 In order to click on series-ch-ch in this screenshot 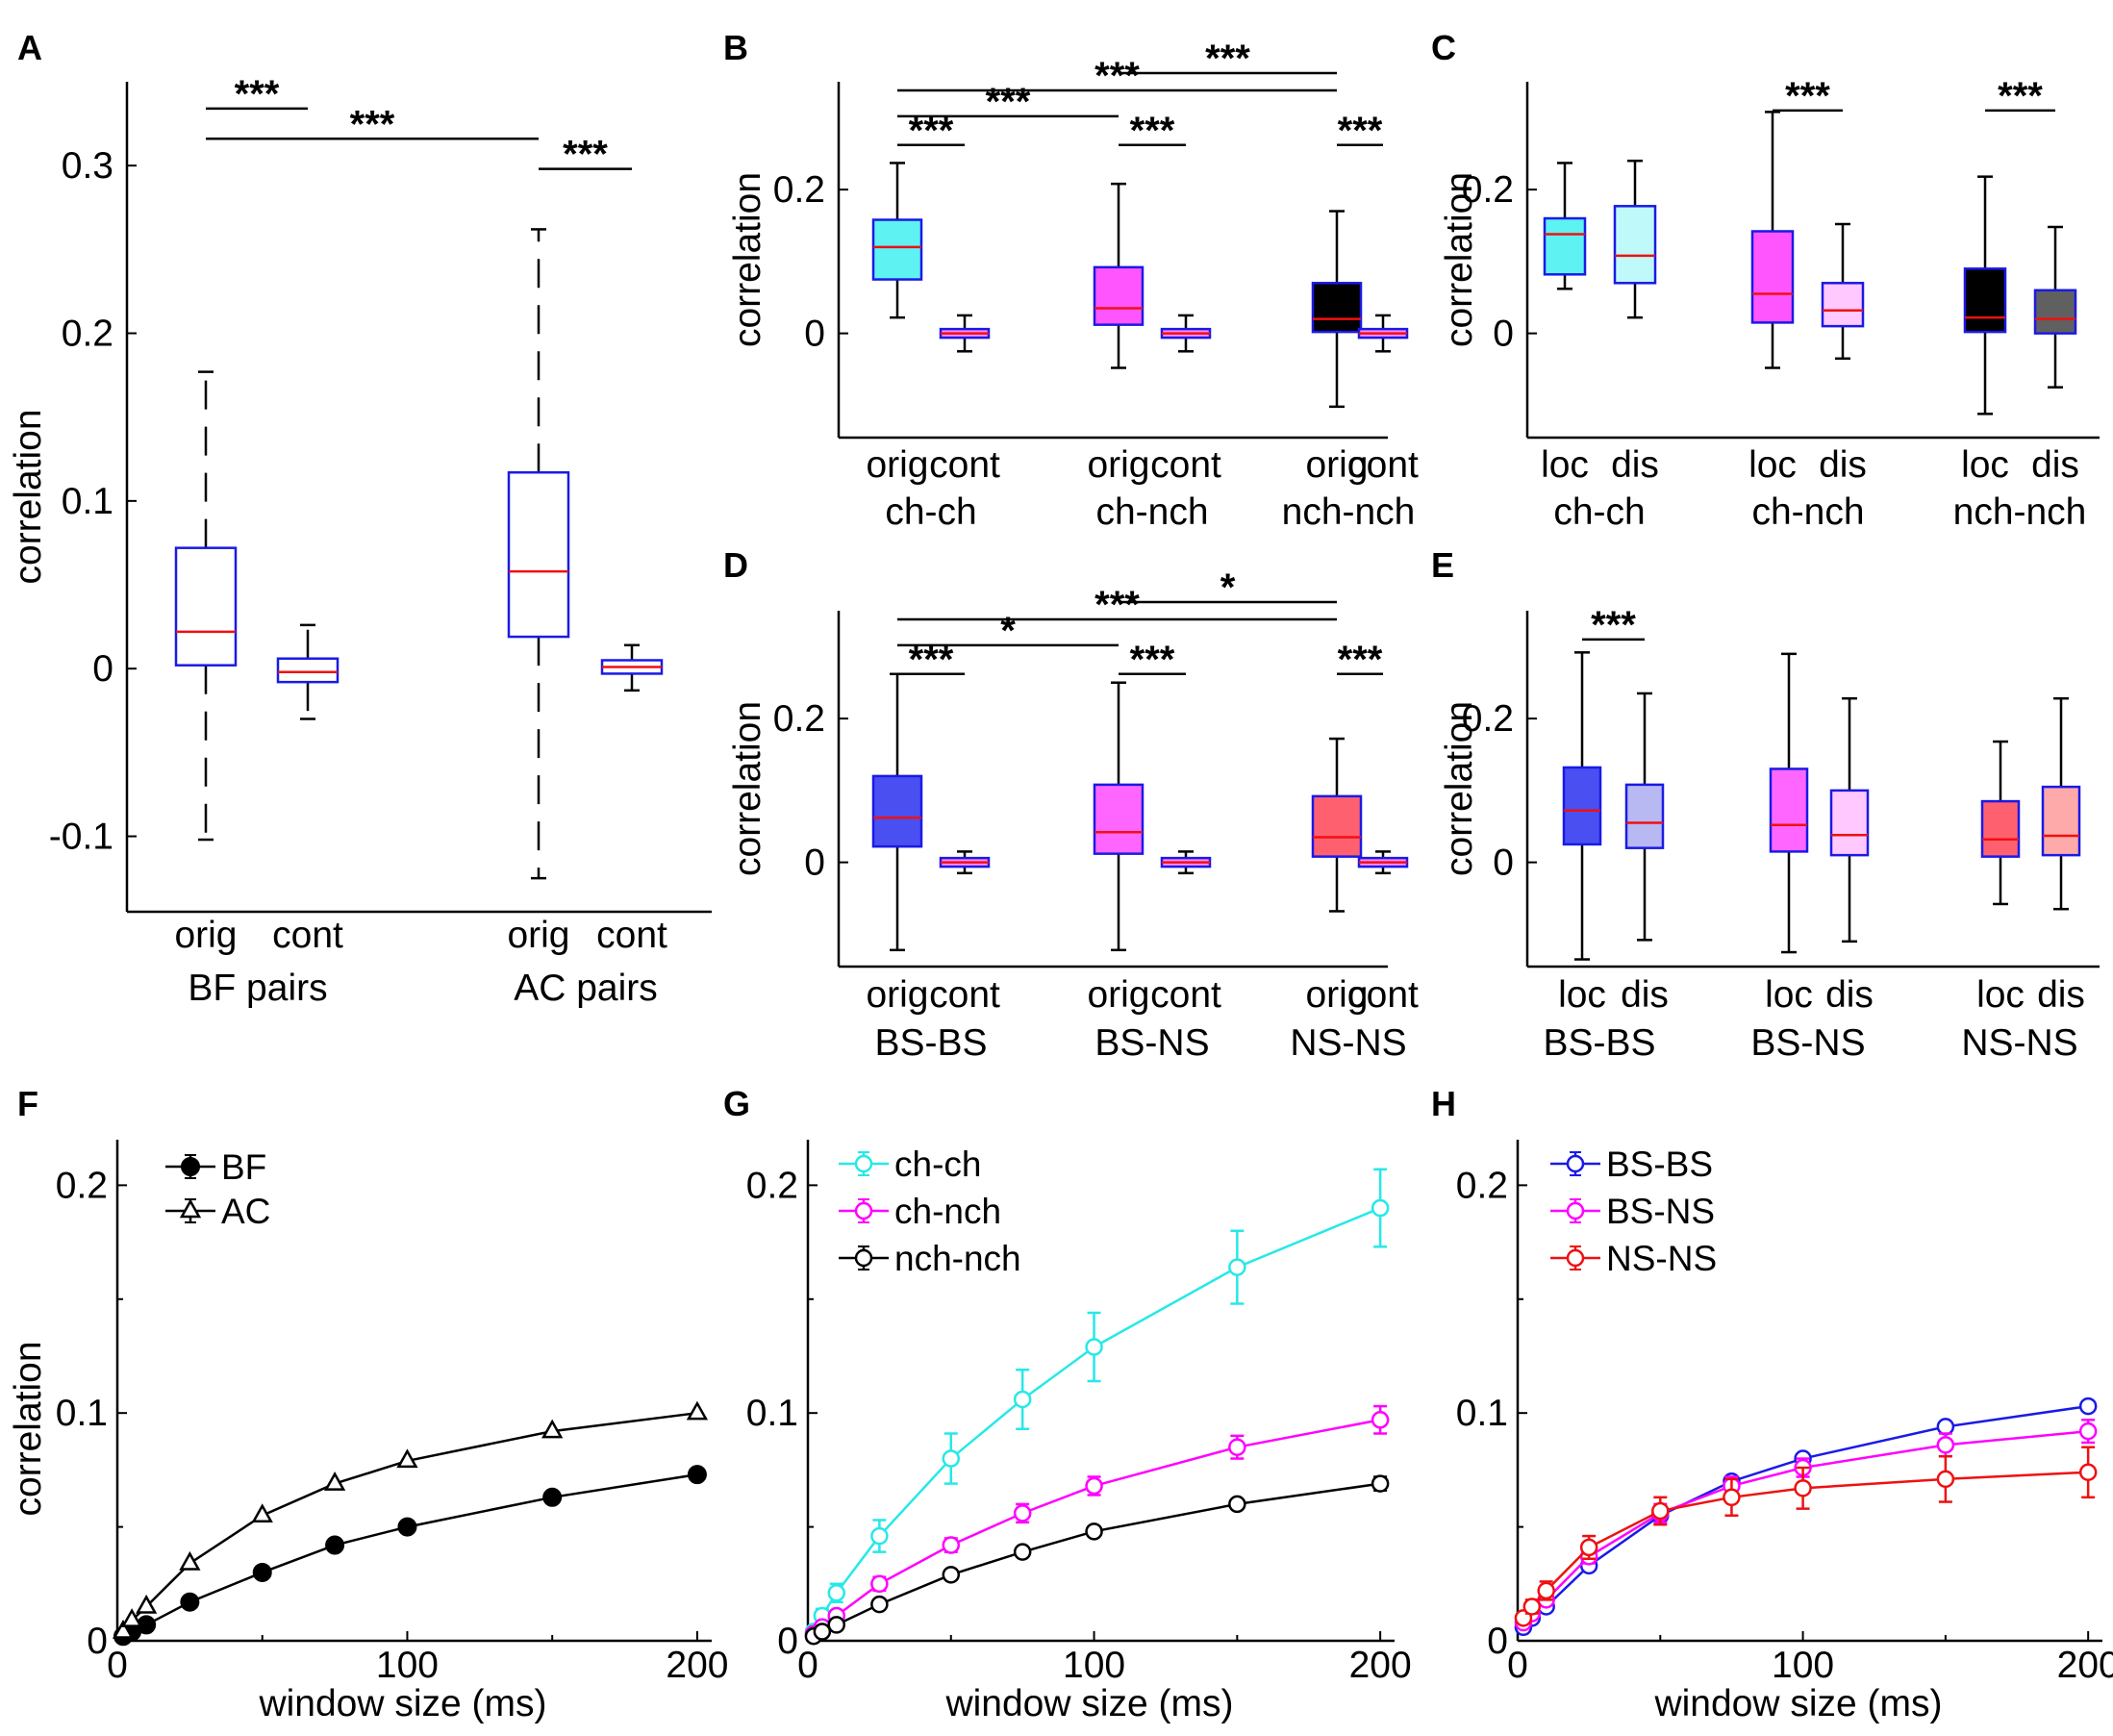, I will do `click(1097, 1404)`.